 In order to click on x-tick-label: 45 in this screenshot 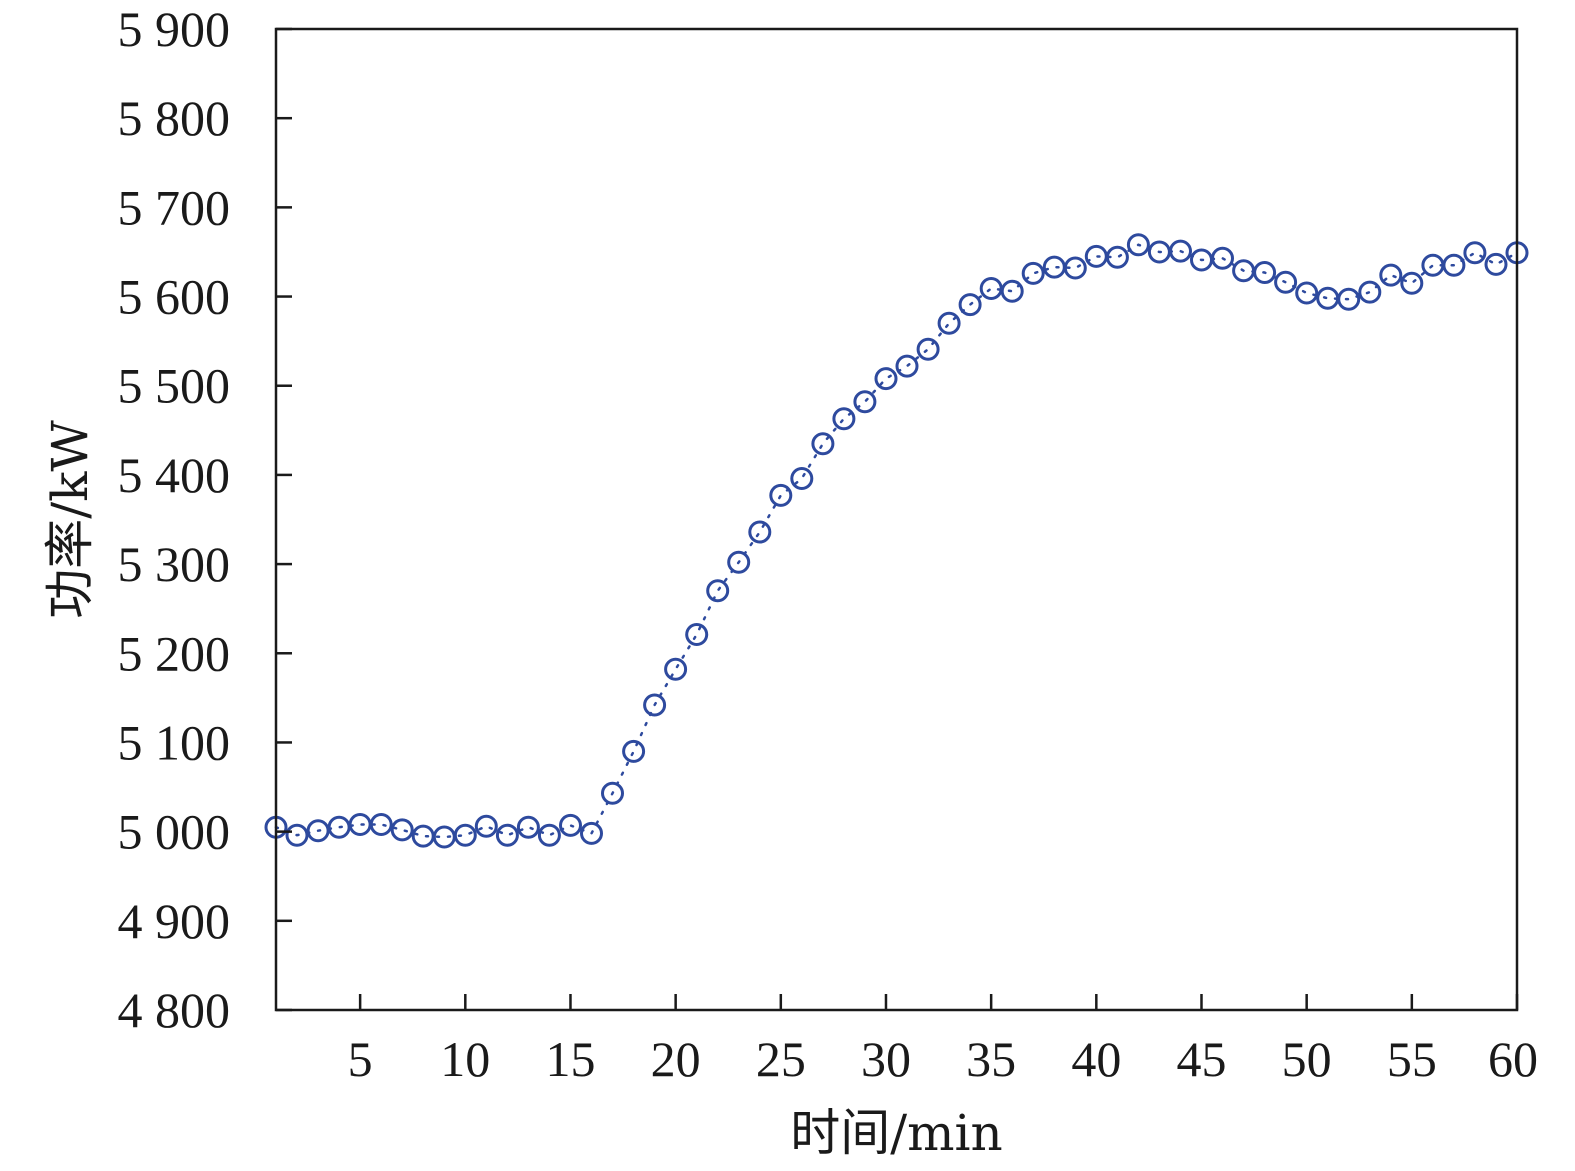, I will do `click(1201, 1059)`.